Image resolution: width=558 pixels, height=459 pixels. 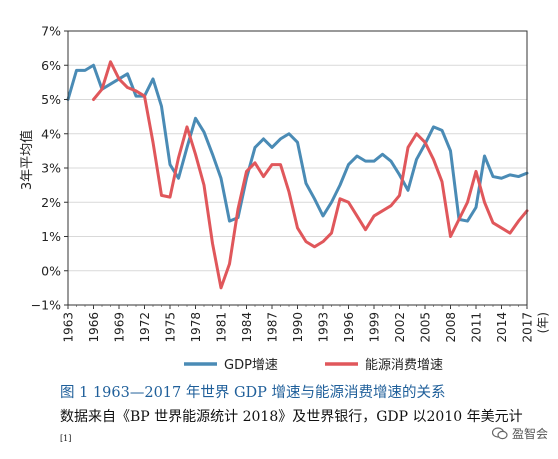 I want to click on x-tick-label: 1993, so click(x=324, y=327).